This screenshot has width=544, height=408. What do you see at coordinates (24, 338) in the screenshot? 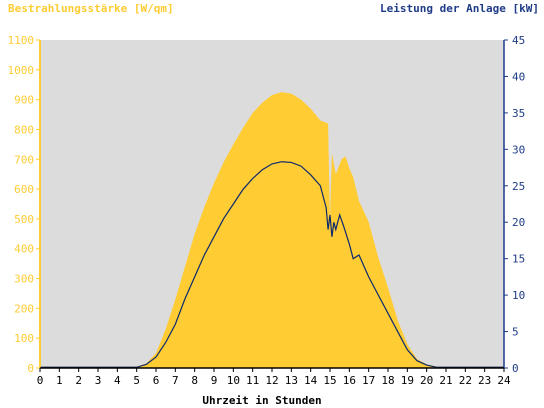
I see `left-tick-label: 100` at bounding box center [24, 338].